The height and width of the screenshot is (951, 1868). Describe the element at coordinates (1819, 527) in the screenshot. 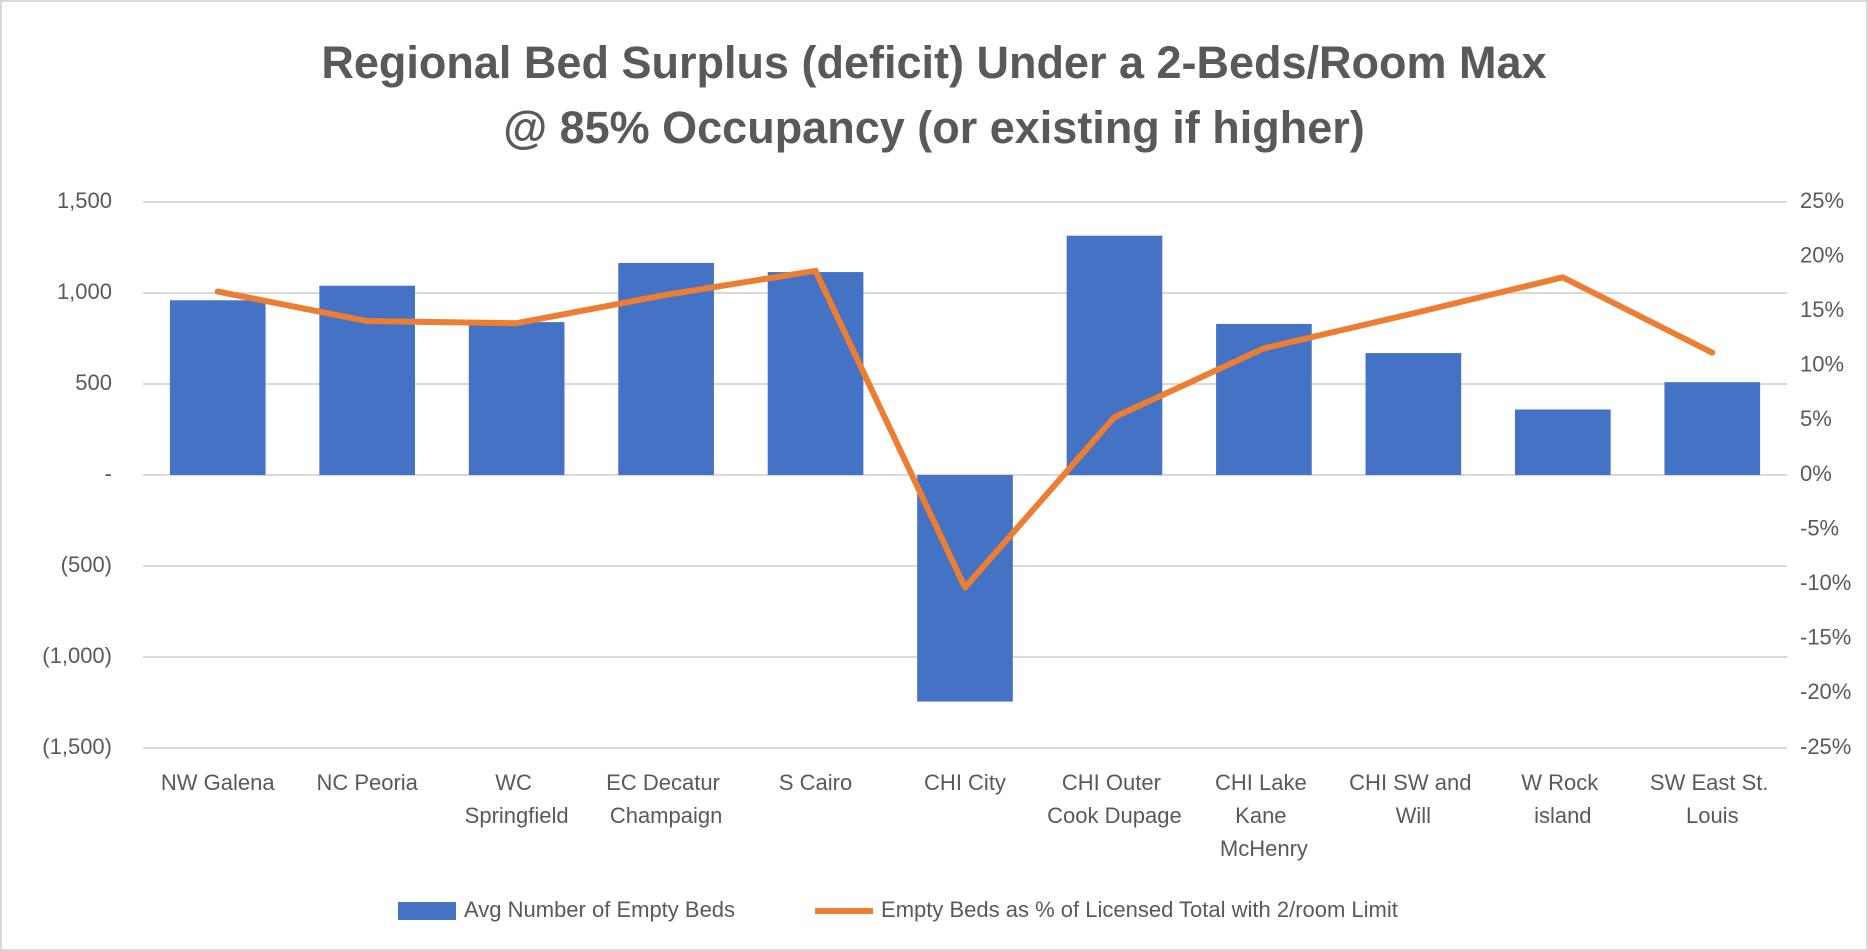

I see `y2-tick-label: -5%` at that location.